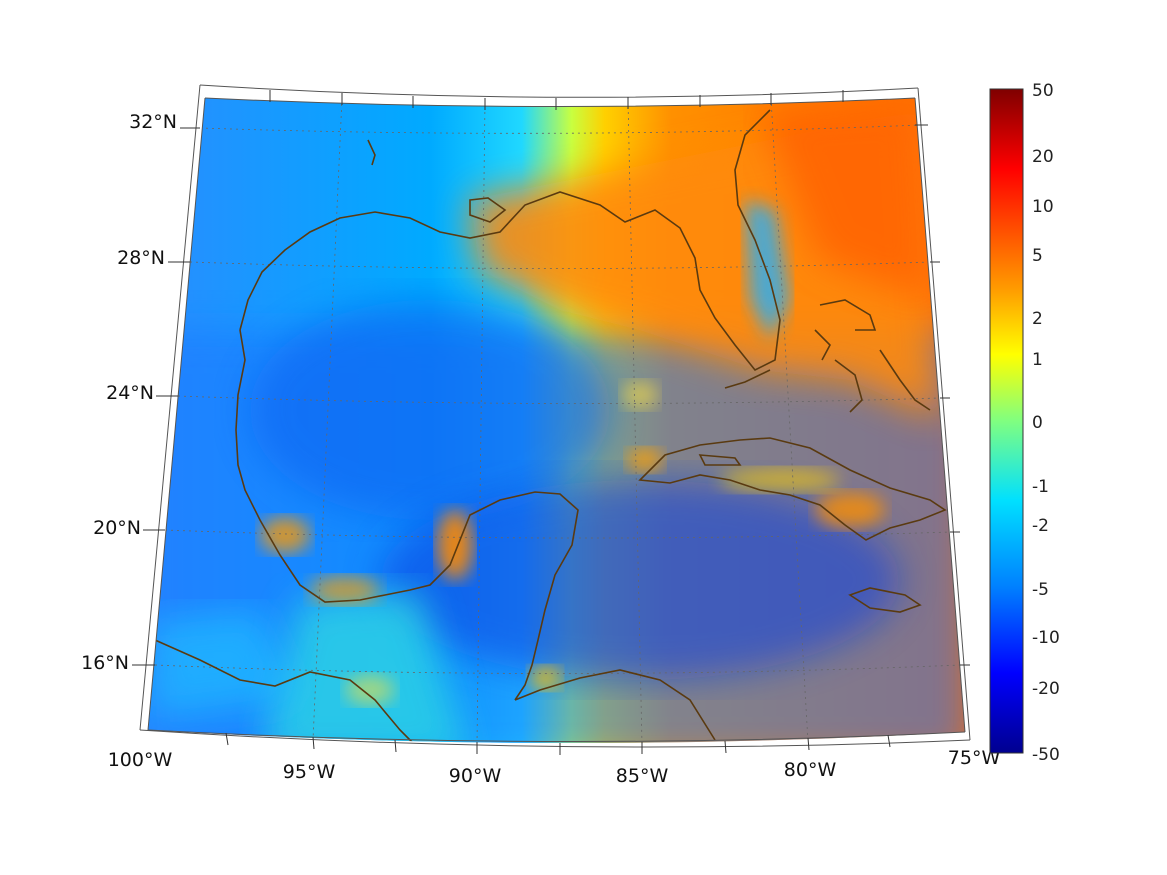 Image resolution: width=1167 pixels, height=875 pixels. Describe the element at coordinates (1043, 91) in the screenshot. I see `colorbar-tick-label: 50` at that location.